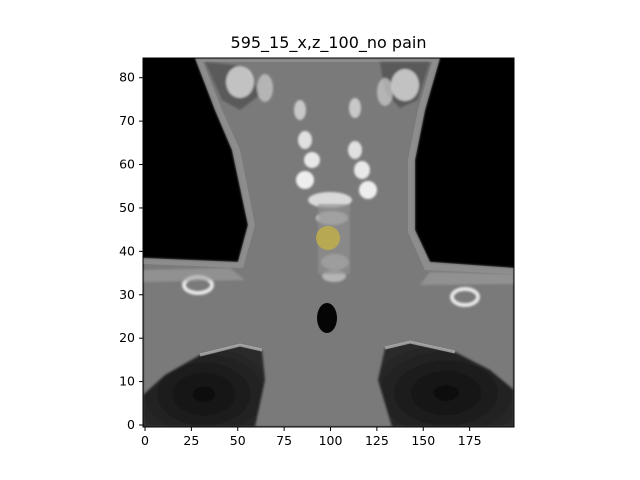 This screenshot has width=640, height=480. What do you see at coordinates (127, 77) in the screenshot?
I see `y-tick-label: 80` at bounding box center [127, 77].